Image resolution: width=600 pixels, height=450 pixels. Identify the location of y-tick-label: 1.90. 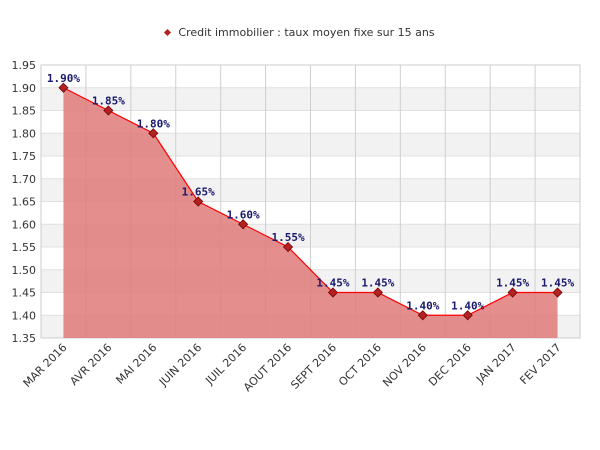
(24, 88).